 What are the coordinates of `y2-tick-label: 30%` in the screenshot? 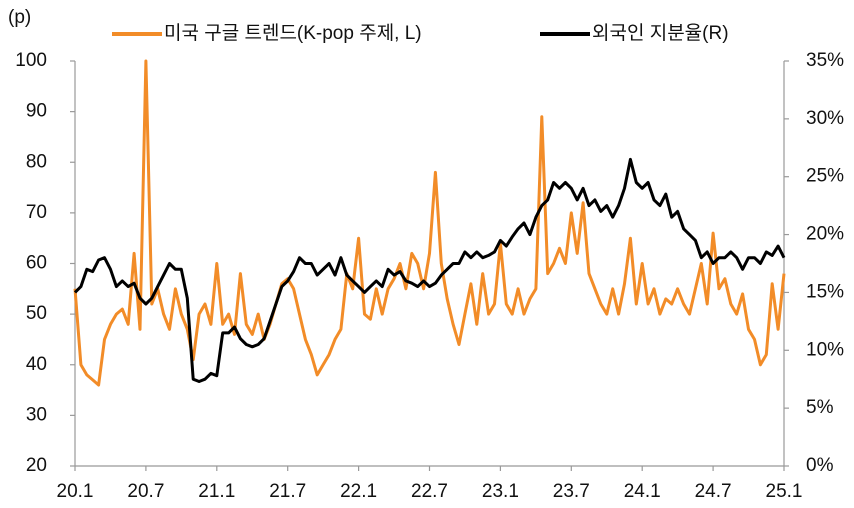 It's located at (825, 118).